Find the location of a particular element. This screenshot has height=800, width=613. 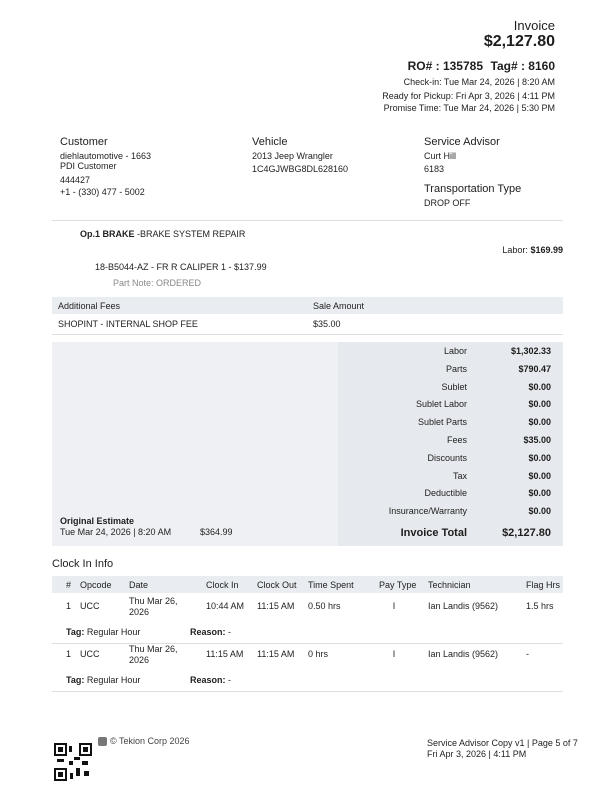

qr-code is located at coordinates (73, 762).